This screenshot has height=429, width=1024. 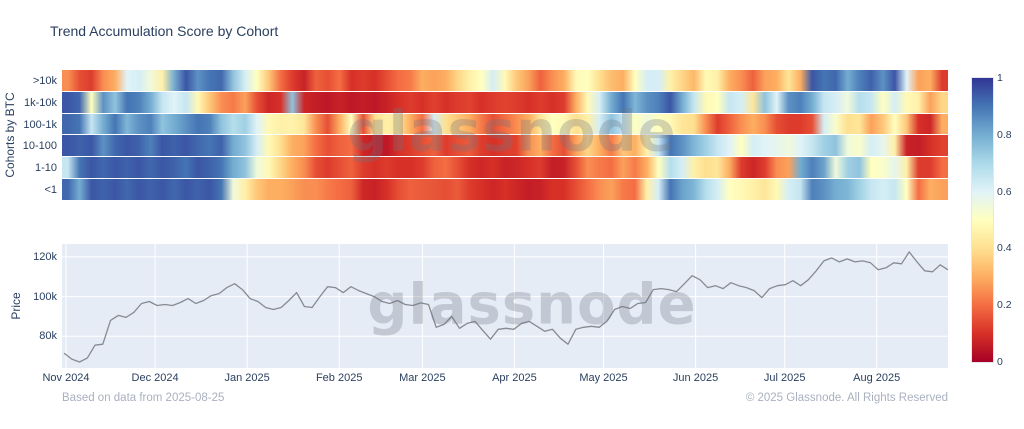 What do you see at coordinates (40, 102) in the screenshot?
I see `cohort-tick-label: 1k-10k` at bounding box center [40, 102].